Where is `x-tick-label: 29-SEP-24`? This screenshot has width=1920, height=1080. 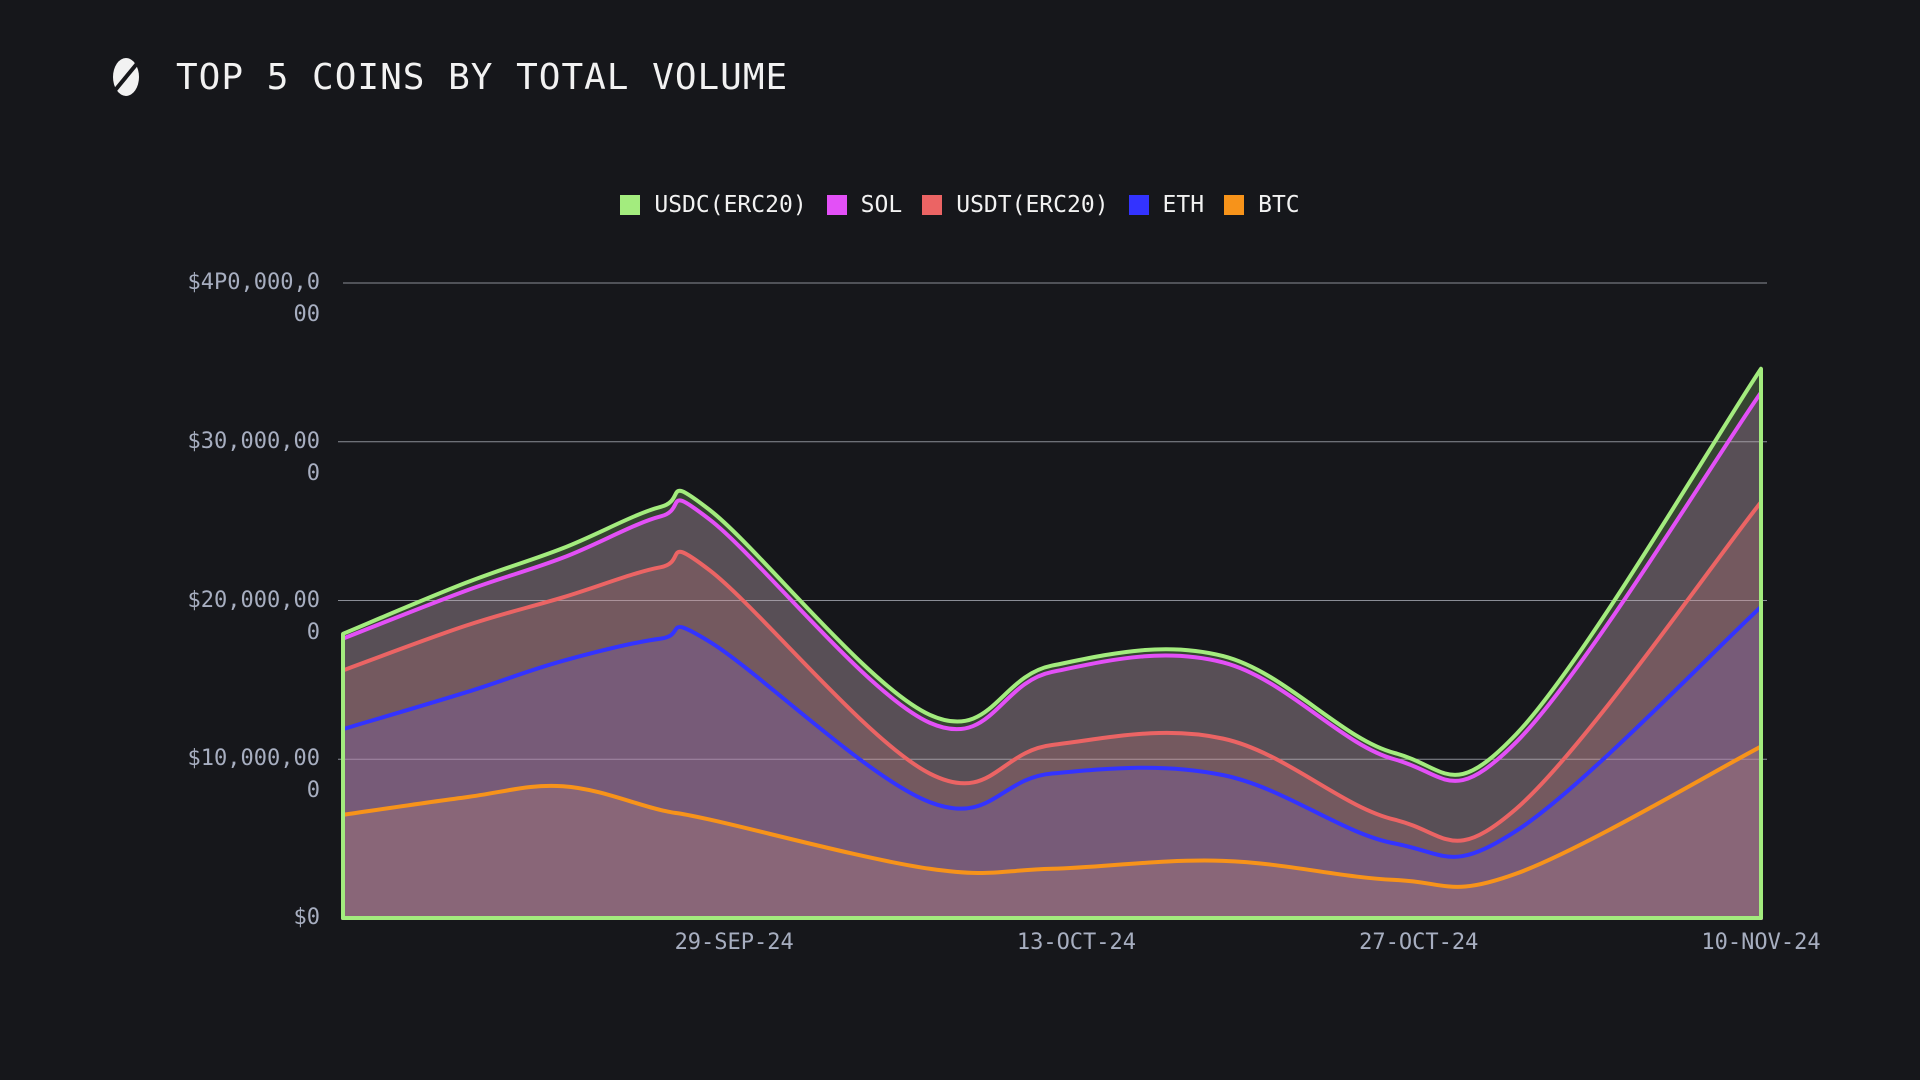
x-tick-label: 29-SEP-24 is located at coordinates (734, 942).